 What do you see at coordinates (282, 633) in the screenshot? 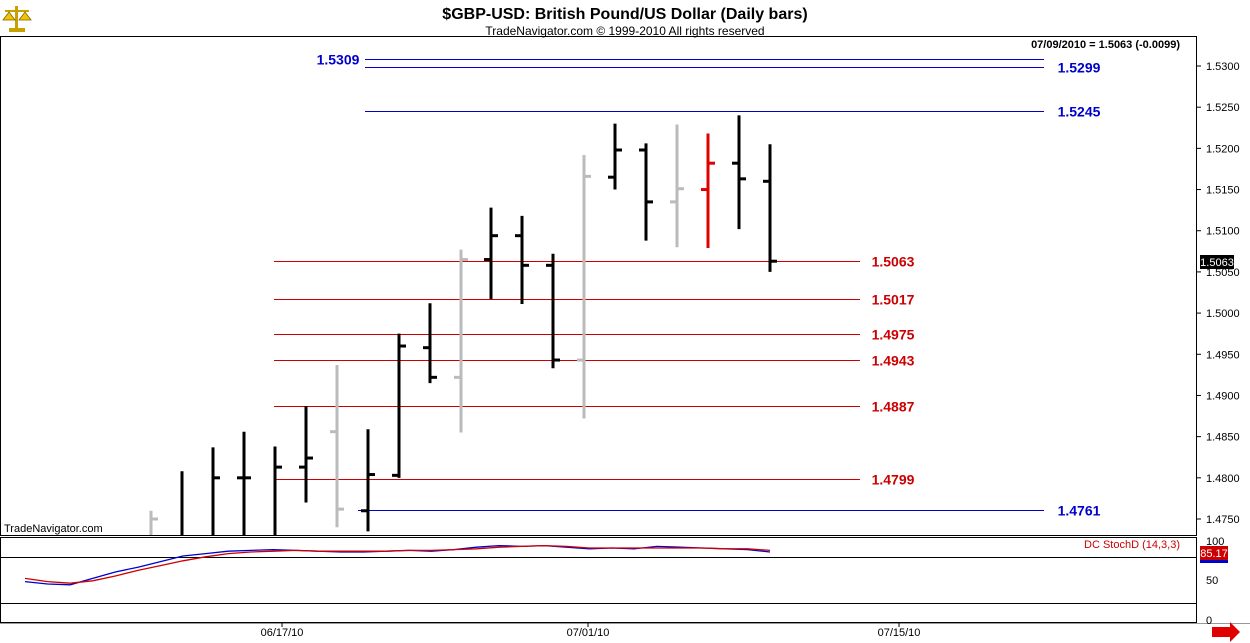
I see `date-tick-label: 06/17/10` at bounding box center [282, 633].